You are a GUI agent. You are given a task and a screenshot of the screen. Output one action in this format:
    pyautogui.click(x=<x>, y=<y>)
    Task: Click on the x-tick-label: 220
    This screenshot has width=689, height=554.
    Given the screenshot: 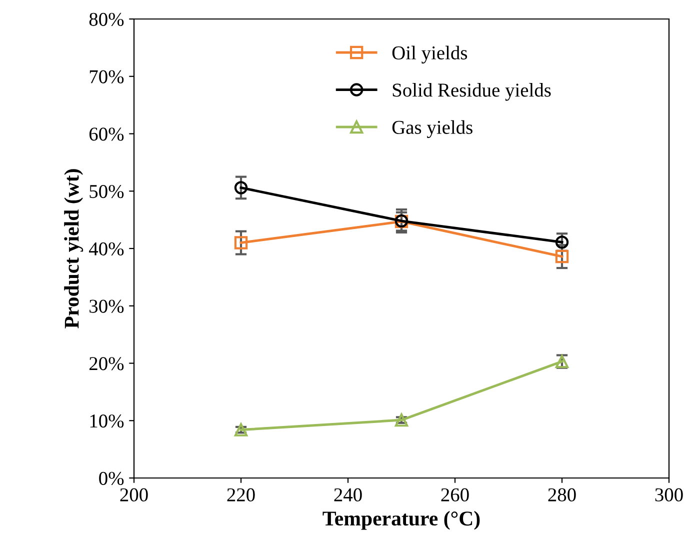 What is the action you would take?
    pyautogui.click(x=241, y=495)
    